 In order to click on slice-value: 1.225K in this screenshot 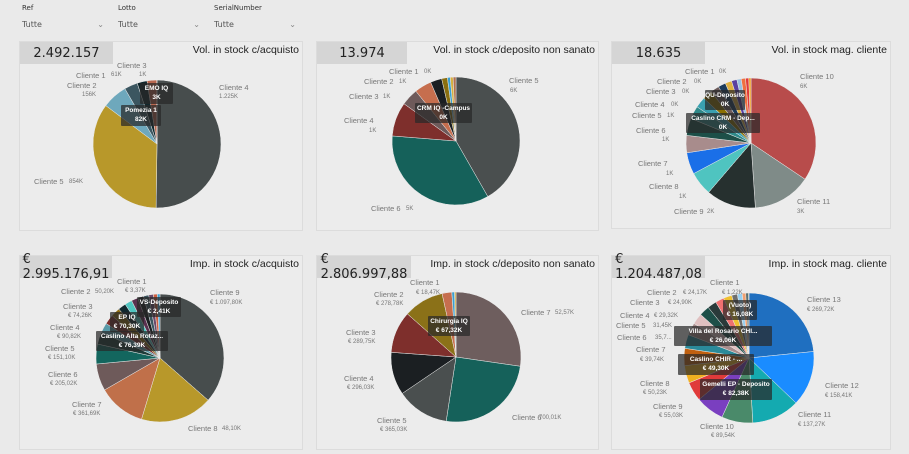, I will do `click(229, 97)`.